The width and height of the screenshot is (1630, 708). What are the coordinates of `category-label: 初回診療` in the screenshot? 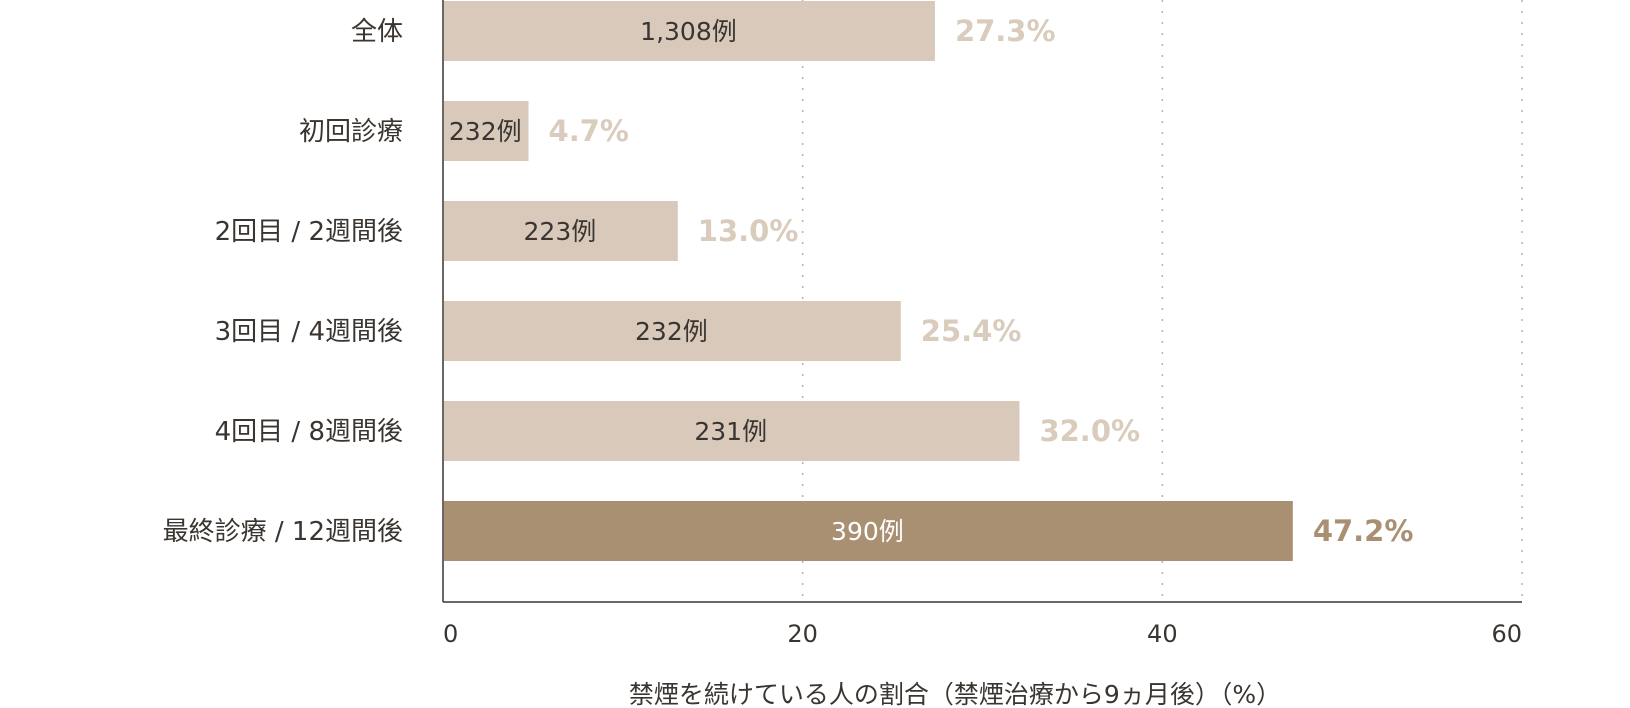 It's located at (351, 132).